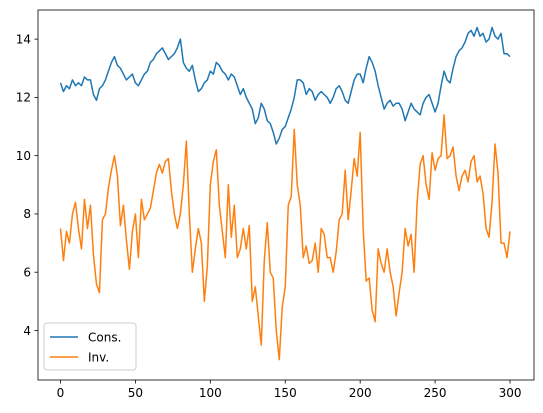 This screenshot has width=543, height=413. I want to click on x-tick-label: 0, so click(61, 393).